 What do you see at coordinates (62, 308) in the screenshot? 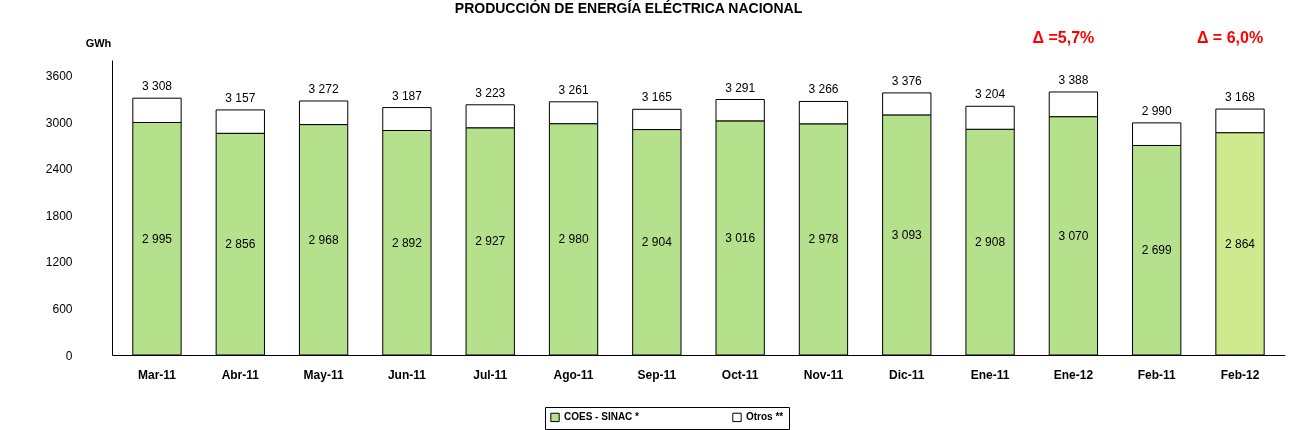
I see `y-tick-label: 600` at bounding box center [62, 308].